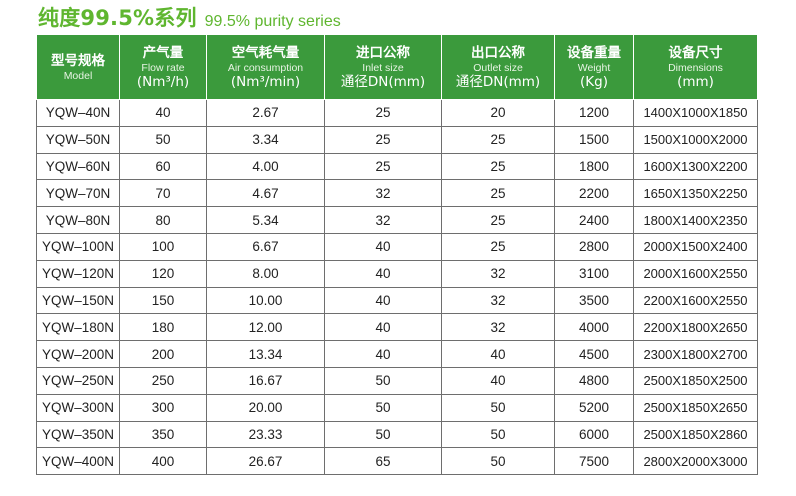 The height and width of the screenshot is (496, 796). I want to click on header-air-consumption-en: Air consumption, so click(265, 67).